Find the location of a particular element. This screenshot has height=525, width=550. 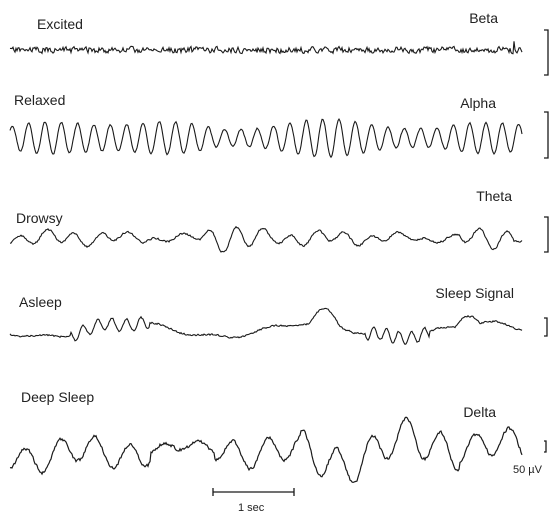

amplitude-scale-label: 50 µV is located at coordinates (527, 470).